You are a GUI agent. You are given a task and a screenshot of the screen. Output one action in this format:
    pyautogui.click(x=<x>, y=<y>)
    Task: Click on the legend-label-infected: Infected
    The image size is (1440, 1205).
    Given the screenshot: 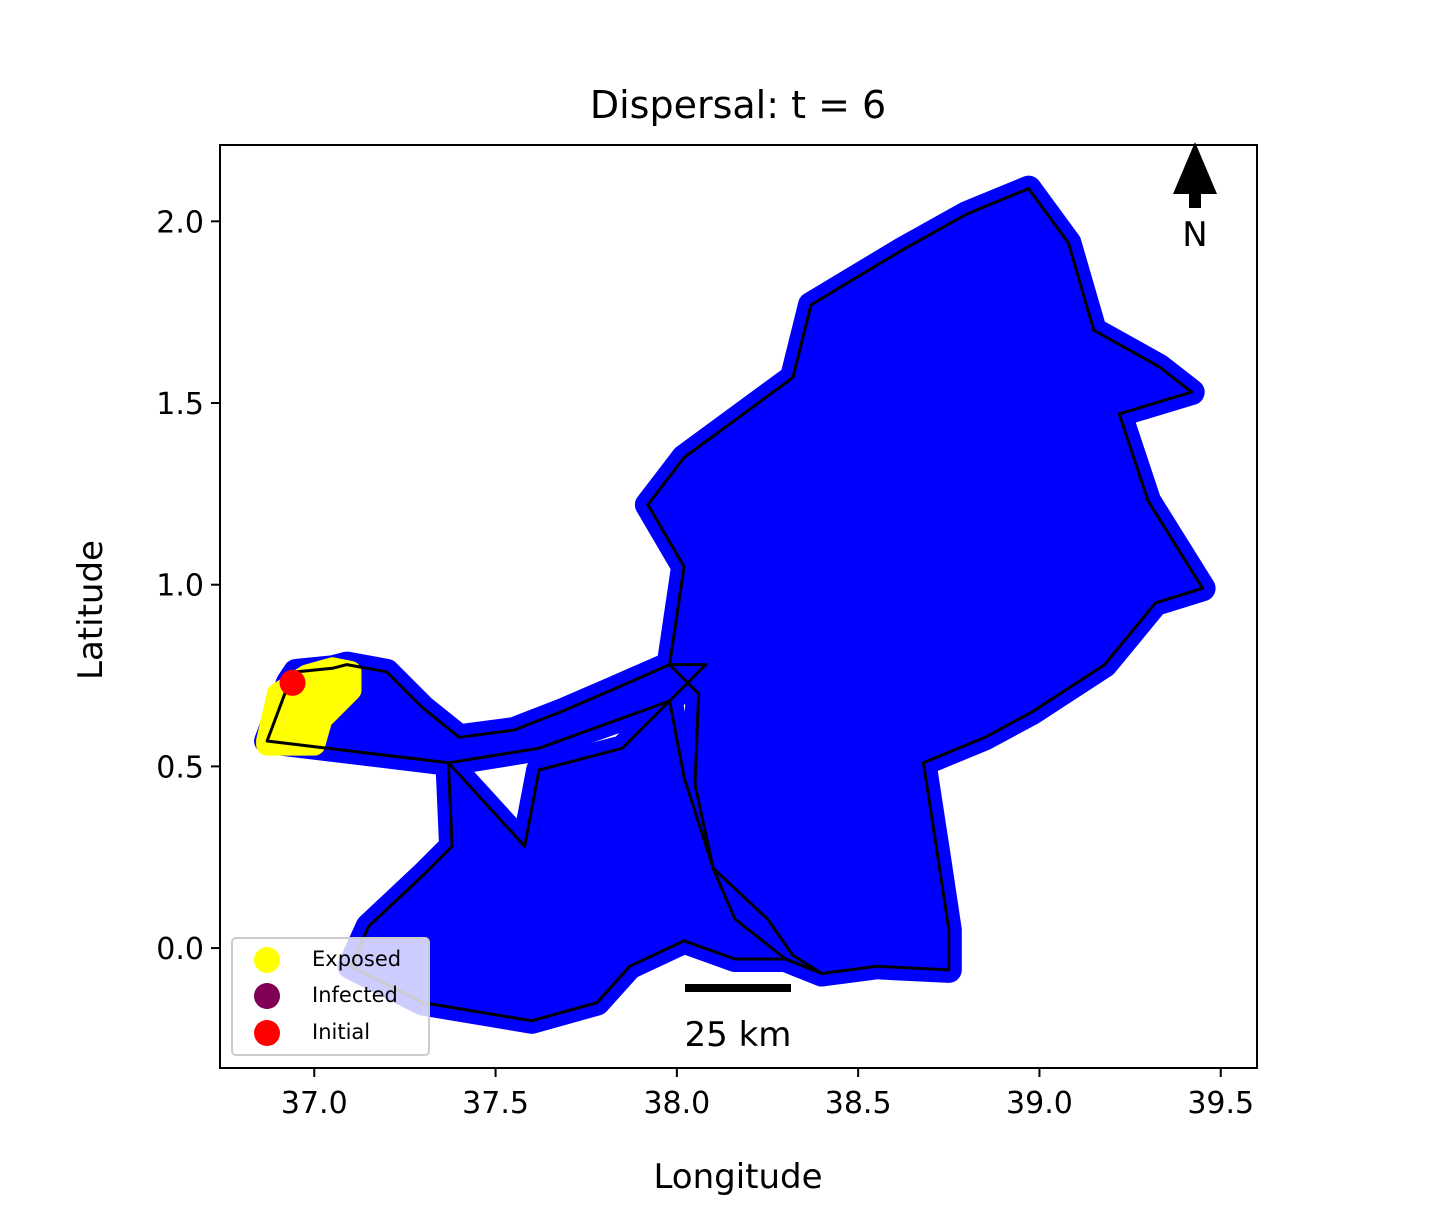 What is the action you would take?
    pyautogui.click(x=355, y=995)
    